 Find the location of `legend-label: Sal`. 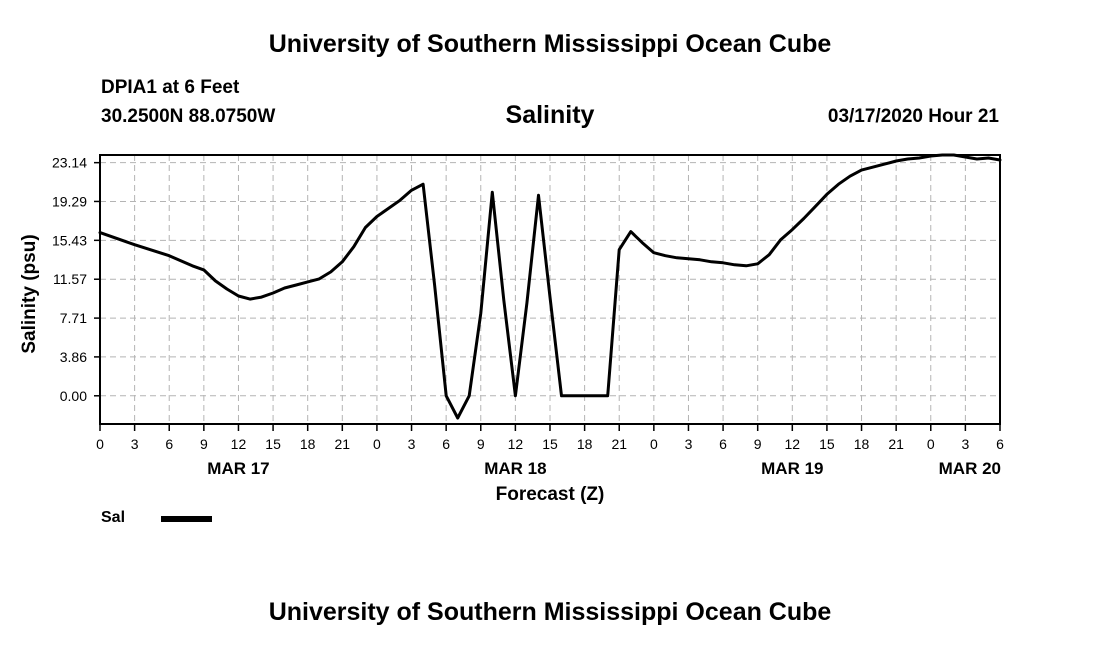

legend-label: Sal is located at coordinates (113, 517).